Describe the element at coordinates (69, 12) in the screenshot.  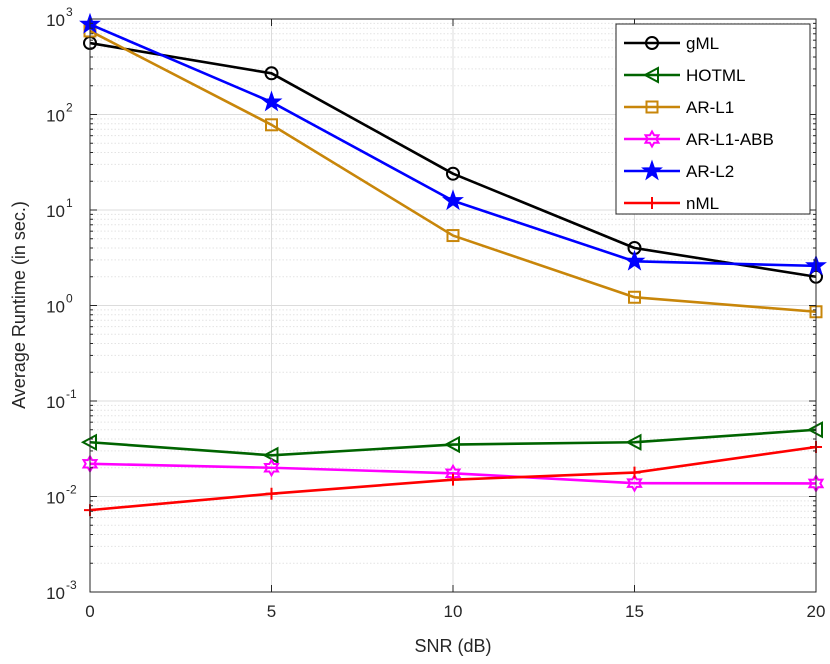
I see `y-tick-exponent: 3` at that location.